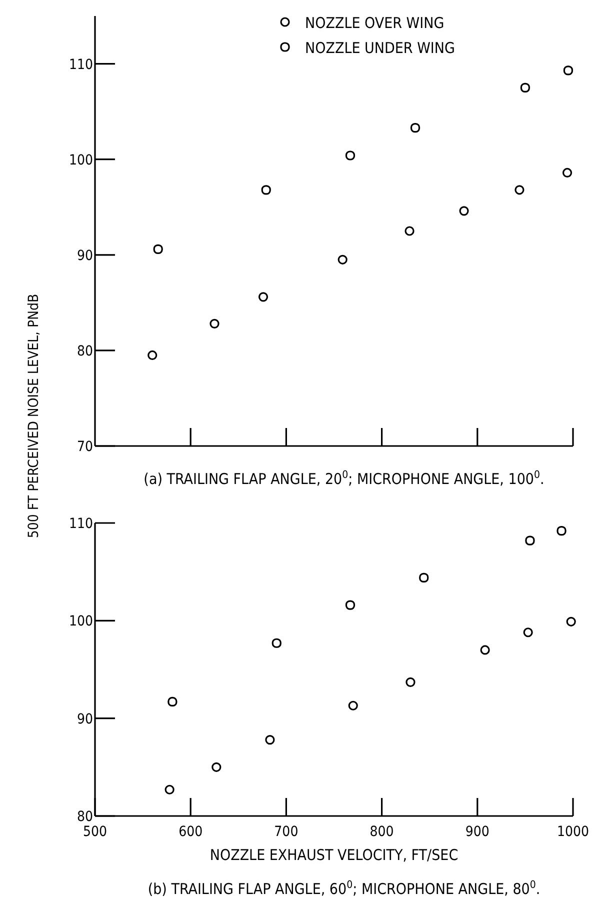 The width and height of the screenshot is (596, 911). I want to click on y-axis-title: 500 FT PERCEIVED NOISE LEVEL, PNdB, so click(34, 416).